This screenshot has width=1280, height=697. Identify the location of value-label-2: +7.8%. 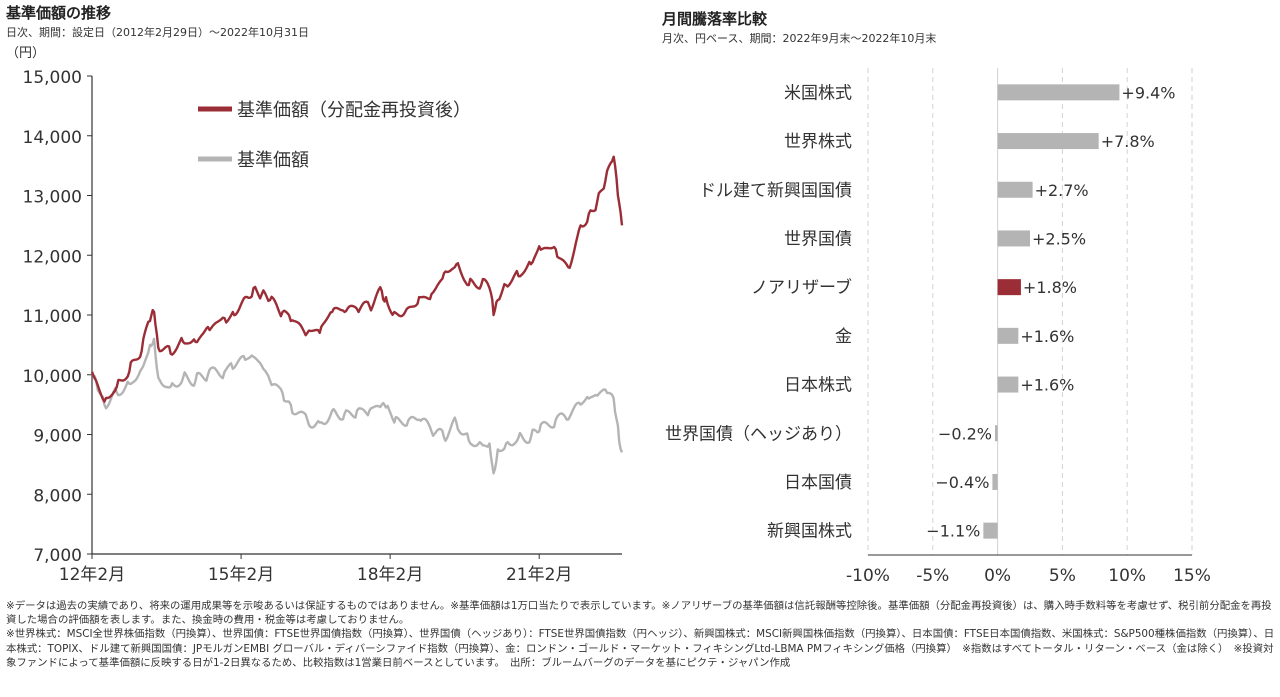
(1128, 141).